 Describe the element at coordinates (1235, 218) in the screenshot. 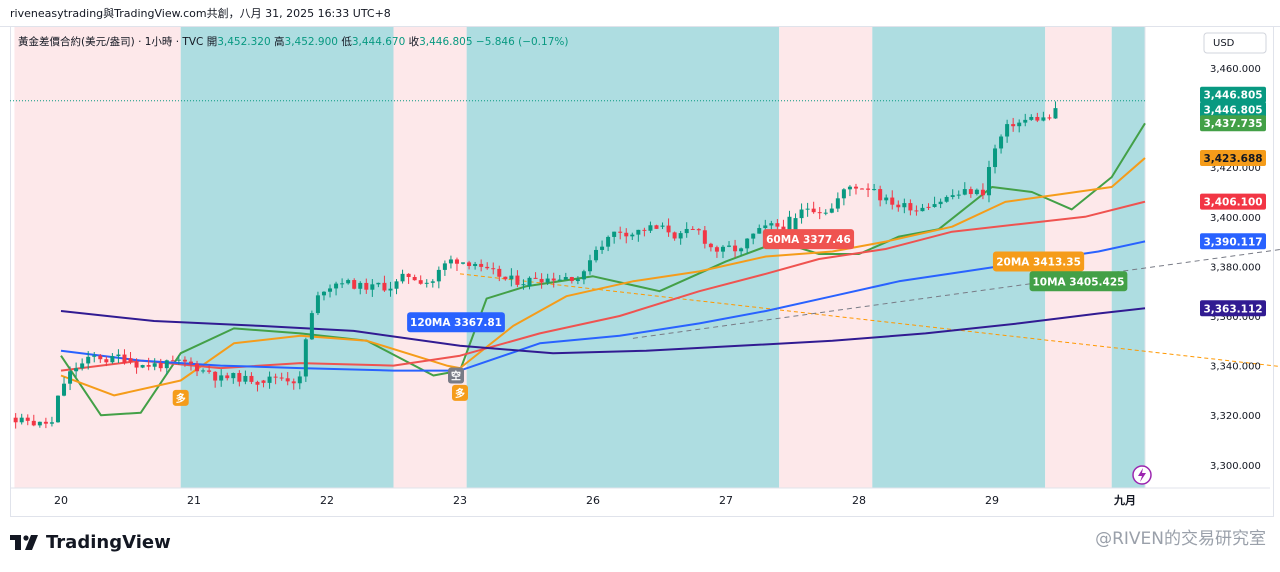

I see `y-tick-label: 3,400.000` at that location.